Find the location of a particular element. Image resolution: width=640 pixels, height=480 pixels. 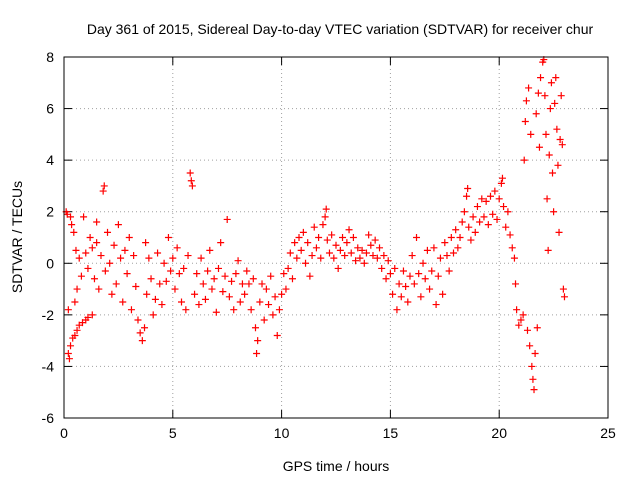

x-tick-label: 0 is located at coordinates (64, 433).